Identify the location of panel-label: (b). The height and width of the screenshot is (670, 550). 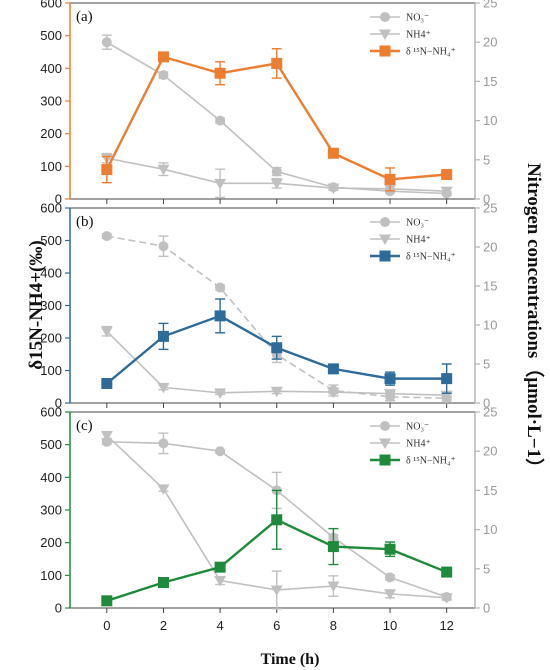
(85, 222).